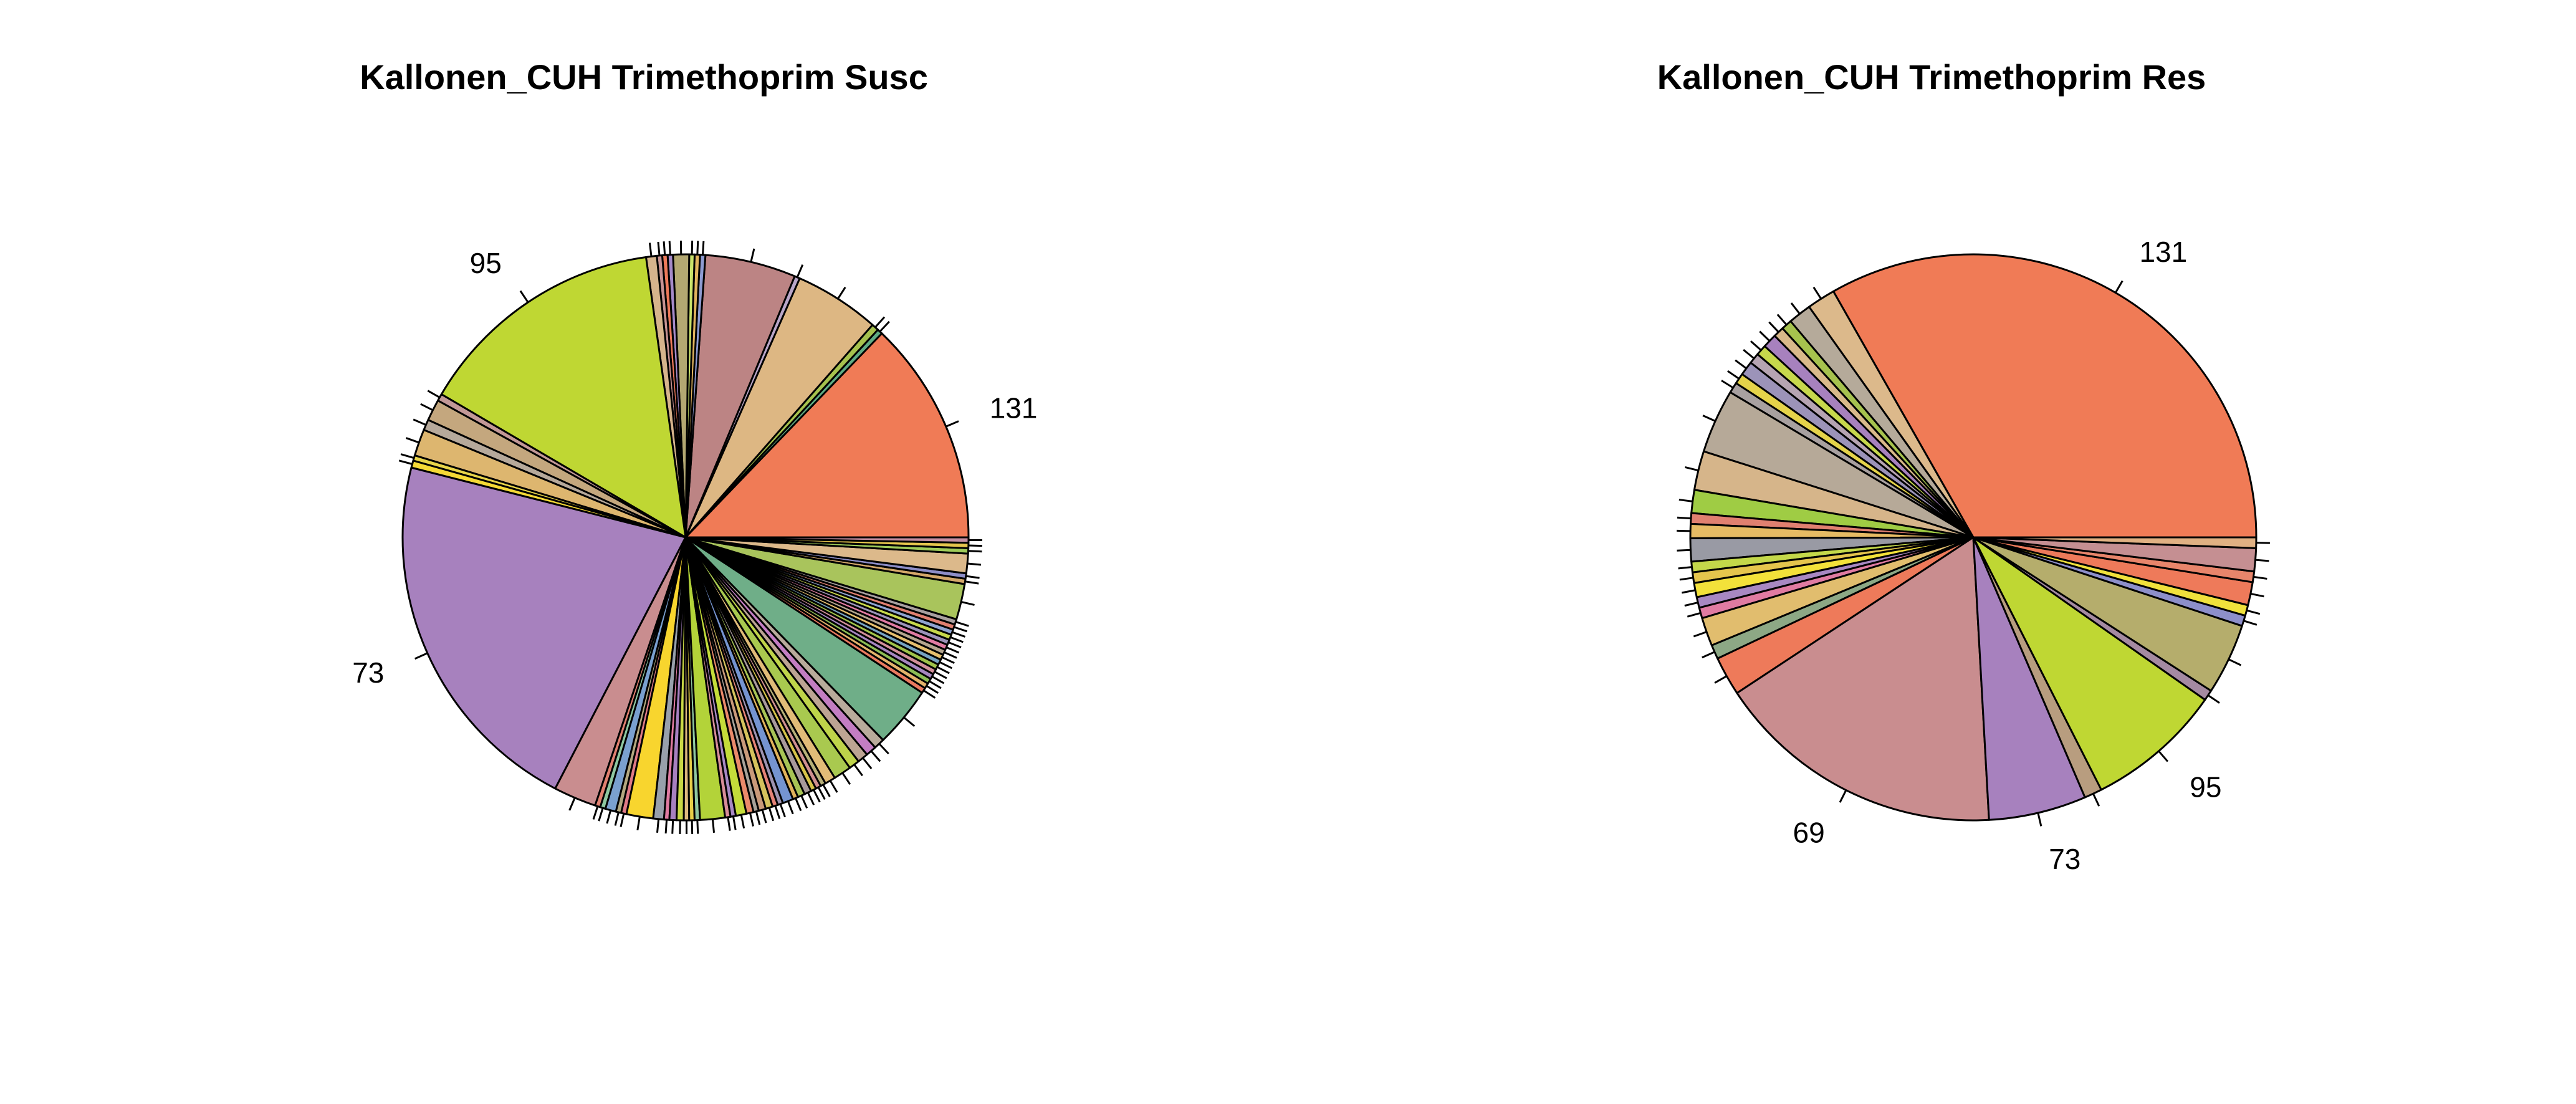 The image size is (2576, 1104). I want to click on pie-slice-label: 73, so click(2064, 859).